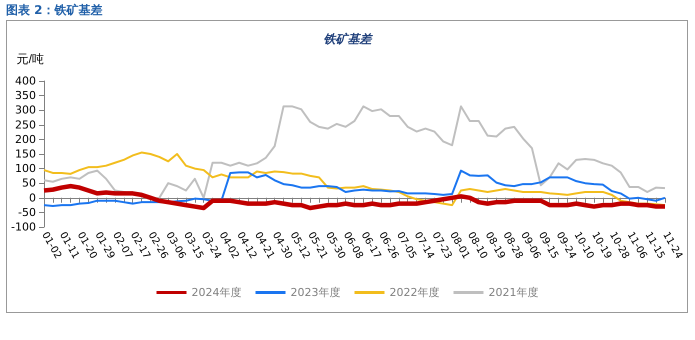 This screenshot has width=695, height=340. What do you see at coordinates (513, 292) in the screenshot?
I see `legend-label: 2021年度` at bounding box center [513, 292].